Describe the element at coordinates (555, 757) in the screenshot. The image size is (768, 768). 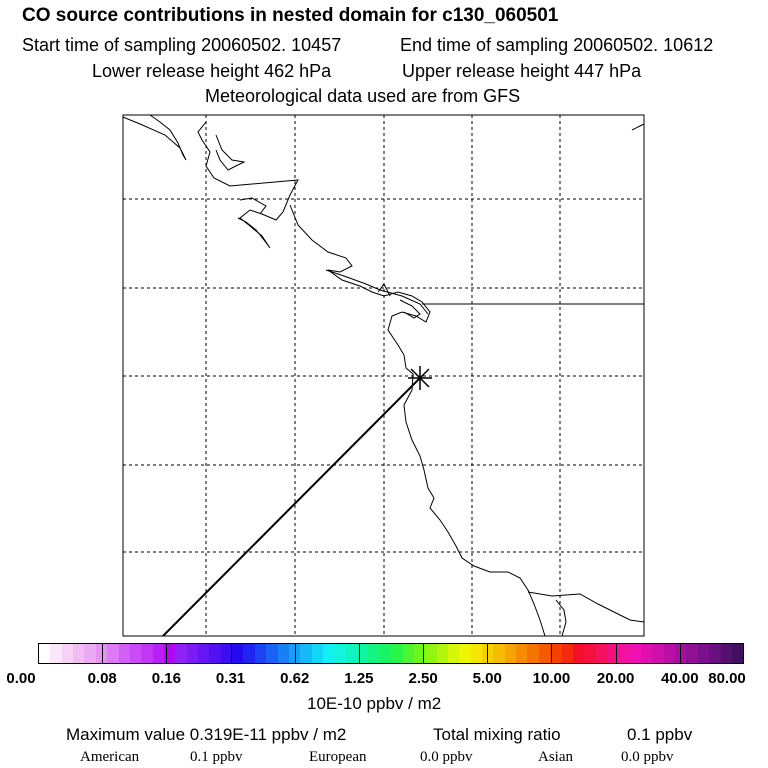
I see `asian-label: Asian` at that location.